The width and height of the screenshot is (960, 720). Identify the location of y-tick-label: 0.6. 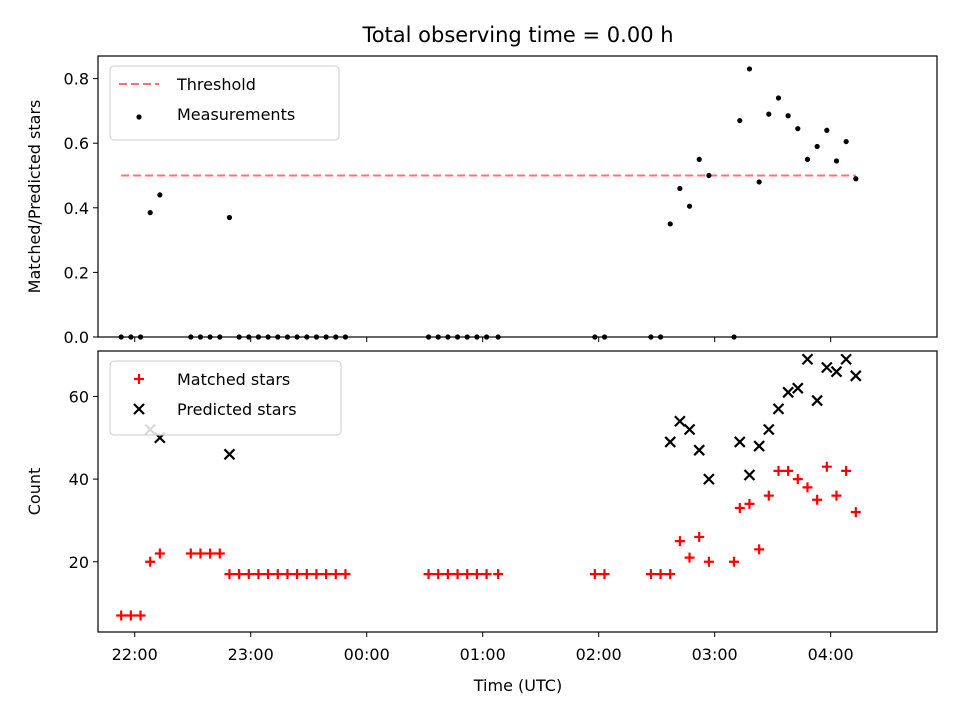
(76, 143).